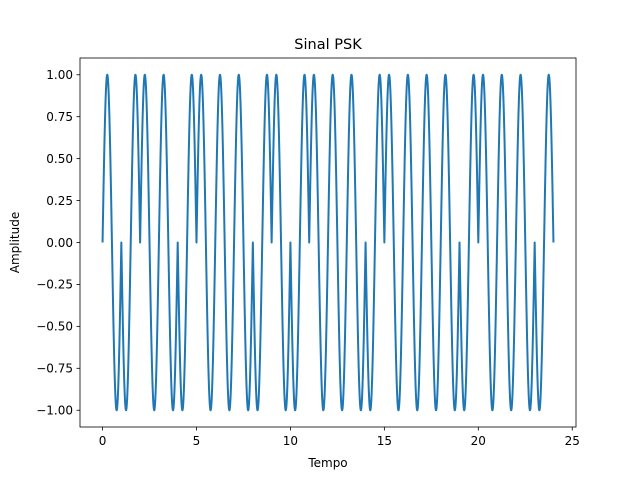  Describe the element at coordinates (54, 285) in the screenshot. I see `y-tick-label: −0.25` at that location.